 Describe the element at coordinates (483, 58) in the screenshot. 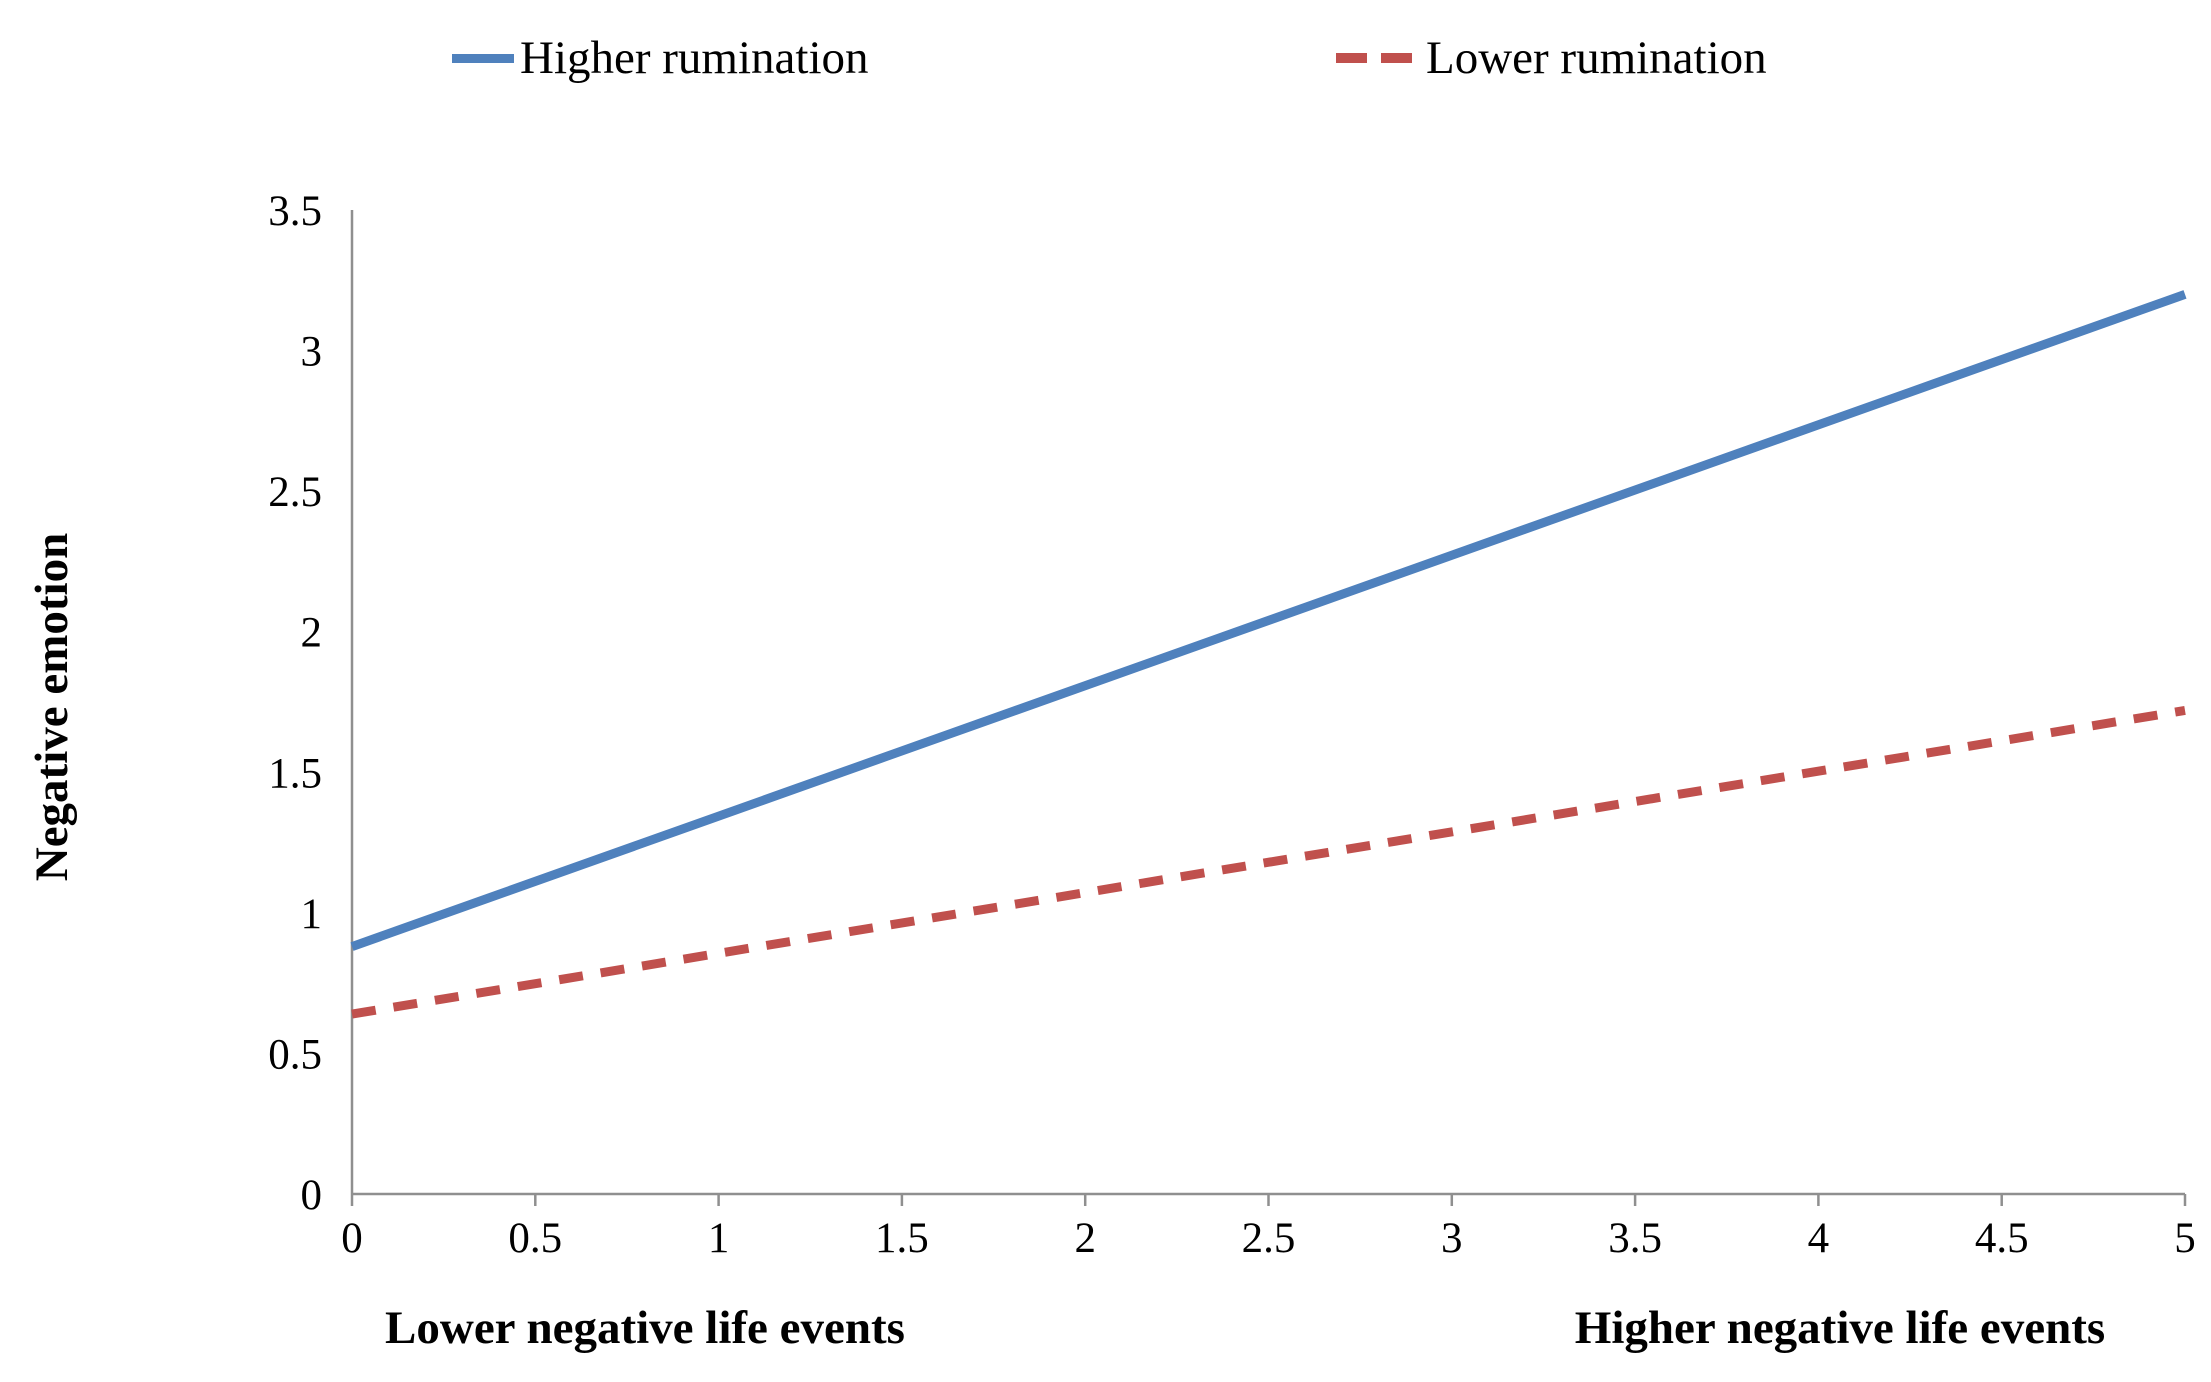

I see `legend-marker-solid-line` at that location.